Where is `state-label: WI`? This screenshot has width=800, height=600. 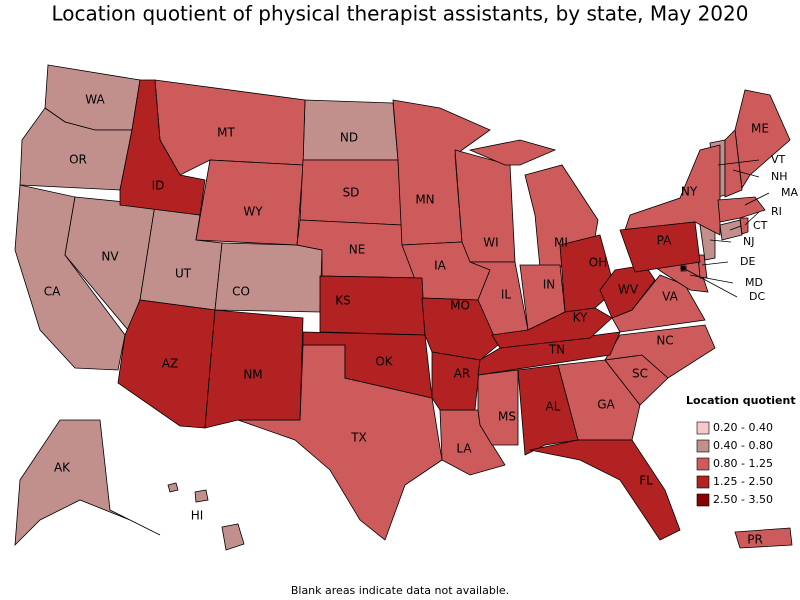 state-label: WI is located at coordinates (490, 243).